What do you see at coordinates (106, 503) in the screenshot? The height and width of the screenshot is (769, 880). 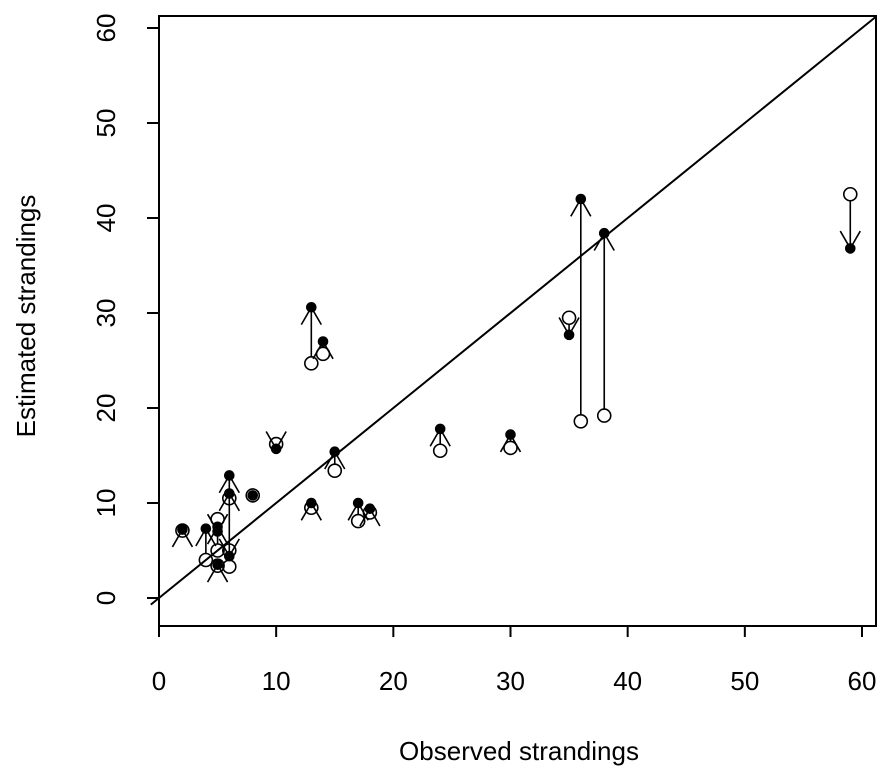 I see `y-tick-label: 10` at bounding box center [106, 503].